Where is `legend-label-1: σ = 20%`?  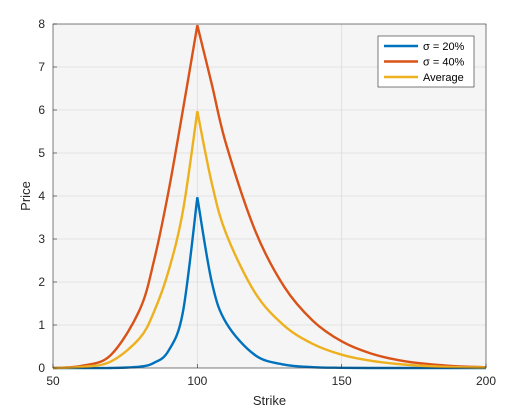
legend-label-1: σ = 20% is located at coordinates (444, 47).